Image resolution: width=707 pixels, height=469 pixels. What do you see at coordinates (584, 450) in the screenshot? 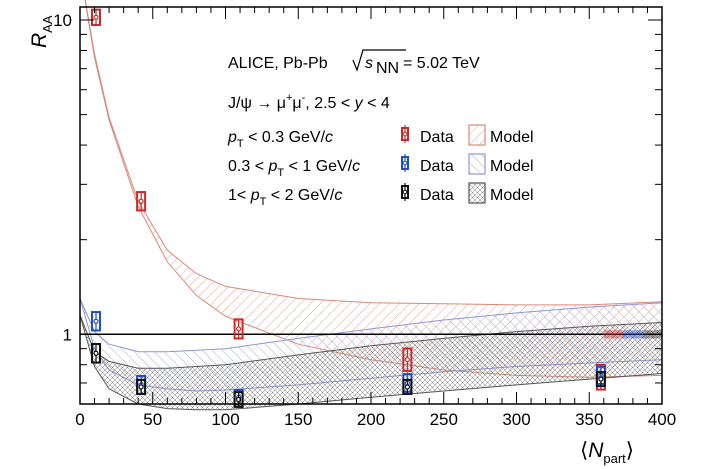
I see `x-title-bracket-left: ⟨` at bounding box center [584, 450].